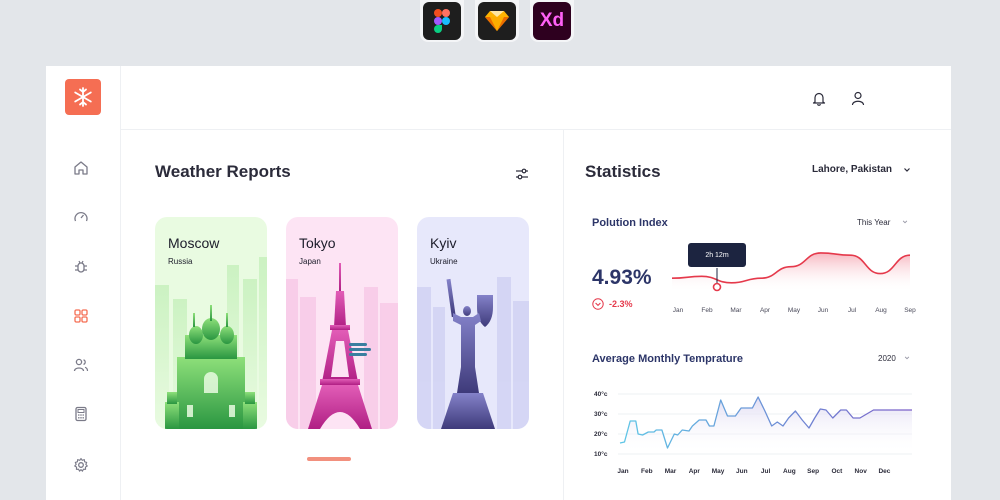 This screenshot has height=500, width=1000. I want to click on card-city: Kyiv, so click(443, 243).